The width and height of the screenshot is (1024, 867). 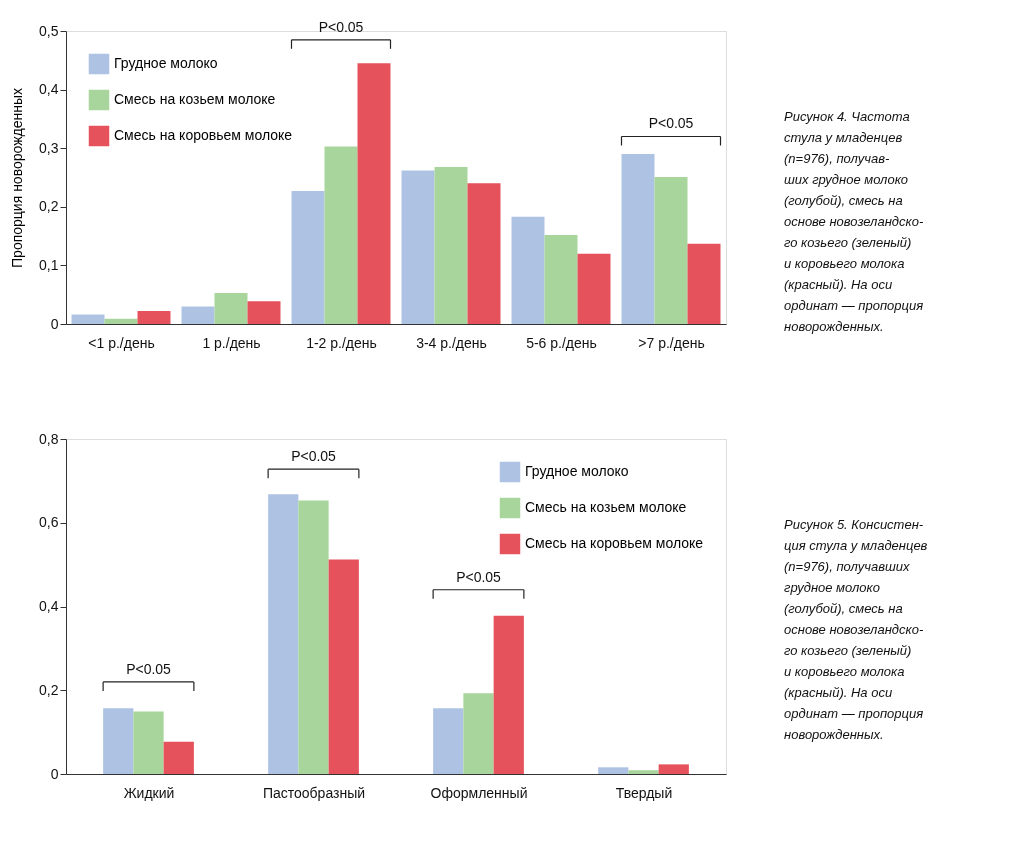 I want to click on x-tick-label: <1 р./день, so click(x=121, y=342).